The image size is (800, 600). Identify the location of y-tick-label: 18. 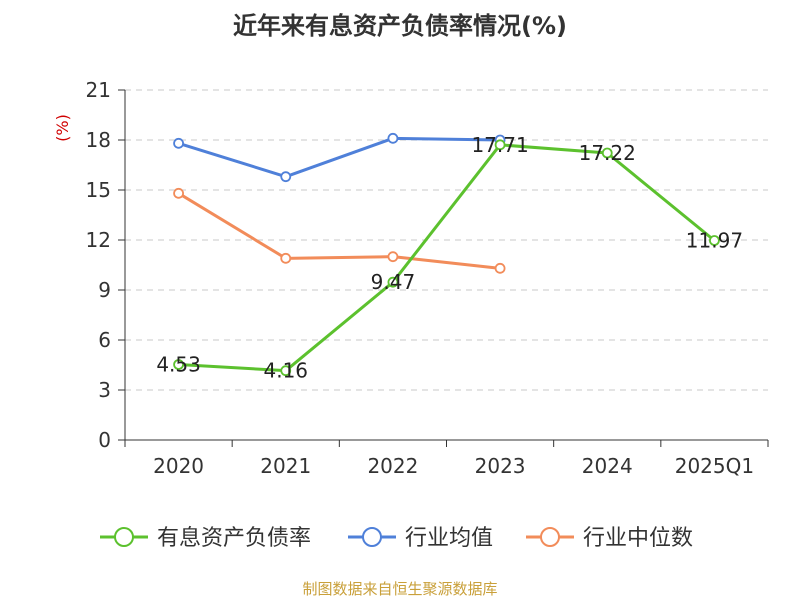
(98, 140).